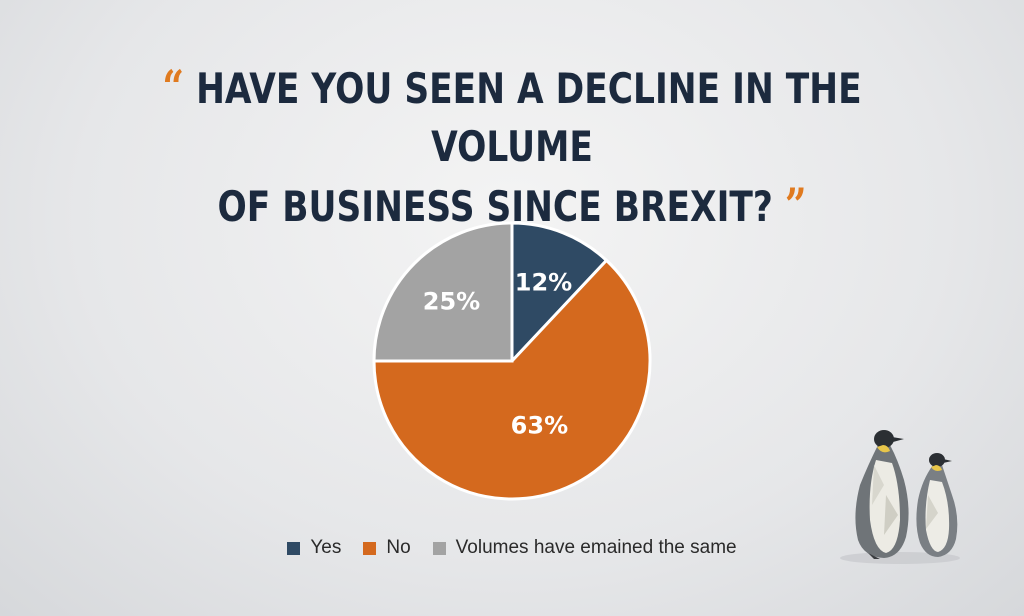 The height and width of the screenshot is (616, 1024). What do you see at coordinates (398, 547) in the screenshot?
I see `legend-label: No` at bounding box center [398, 547].